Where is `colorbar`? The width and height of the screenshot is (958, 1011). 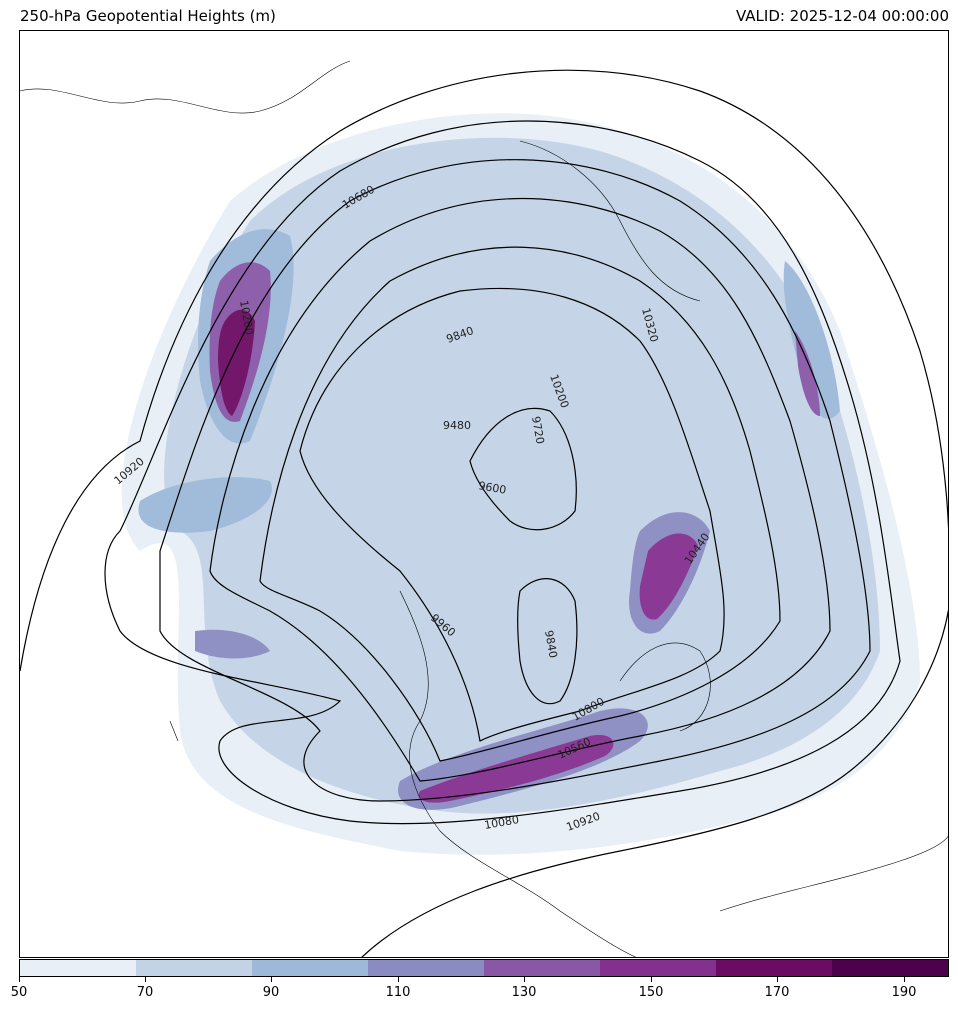
colorbar is located at coordinates (484, 968).